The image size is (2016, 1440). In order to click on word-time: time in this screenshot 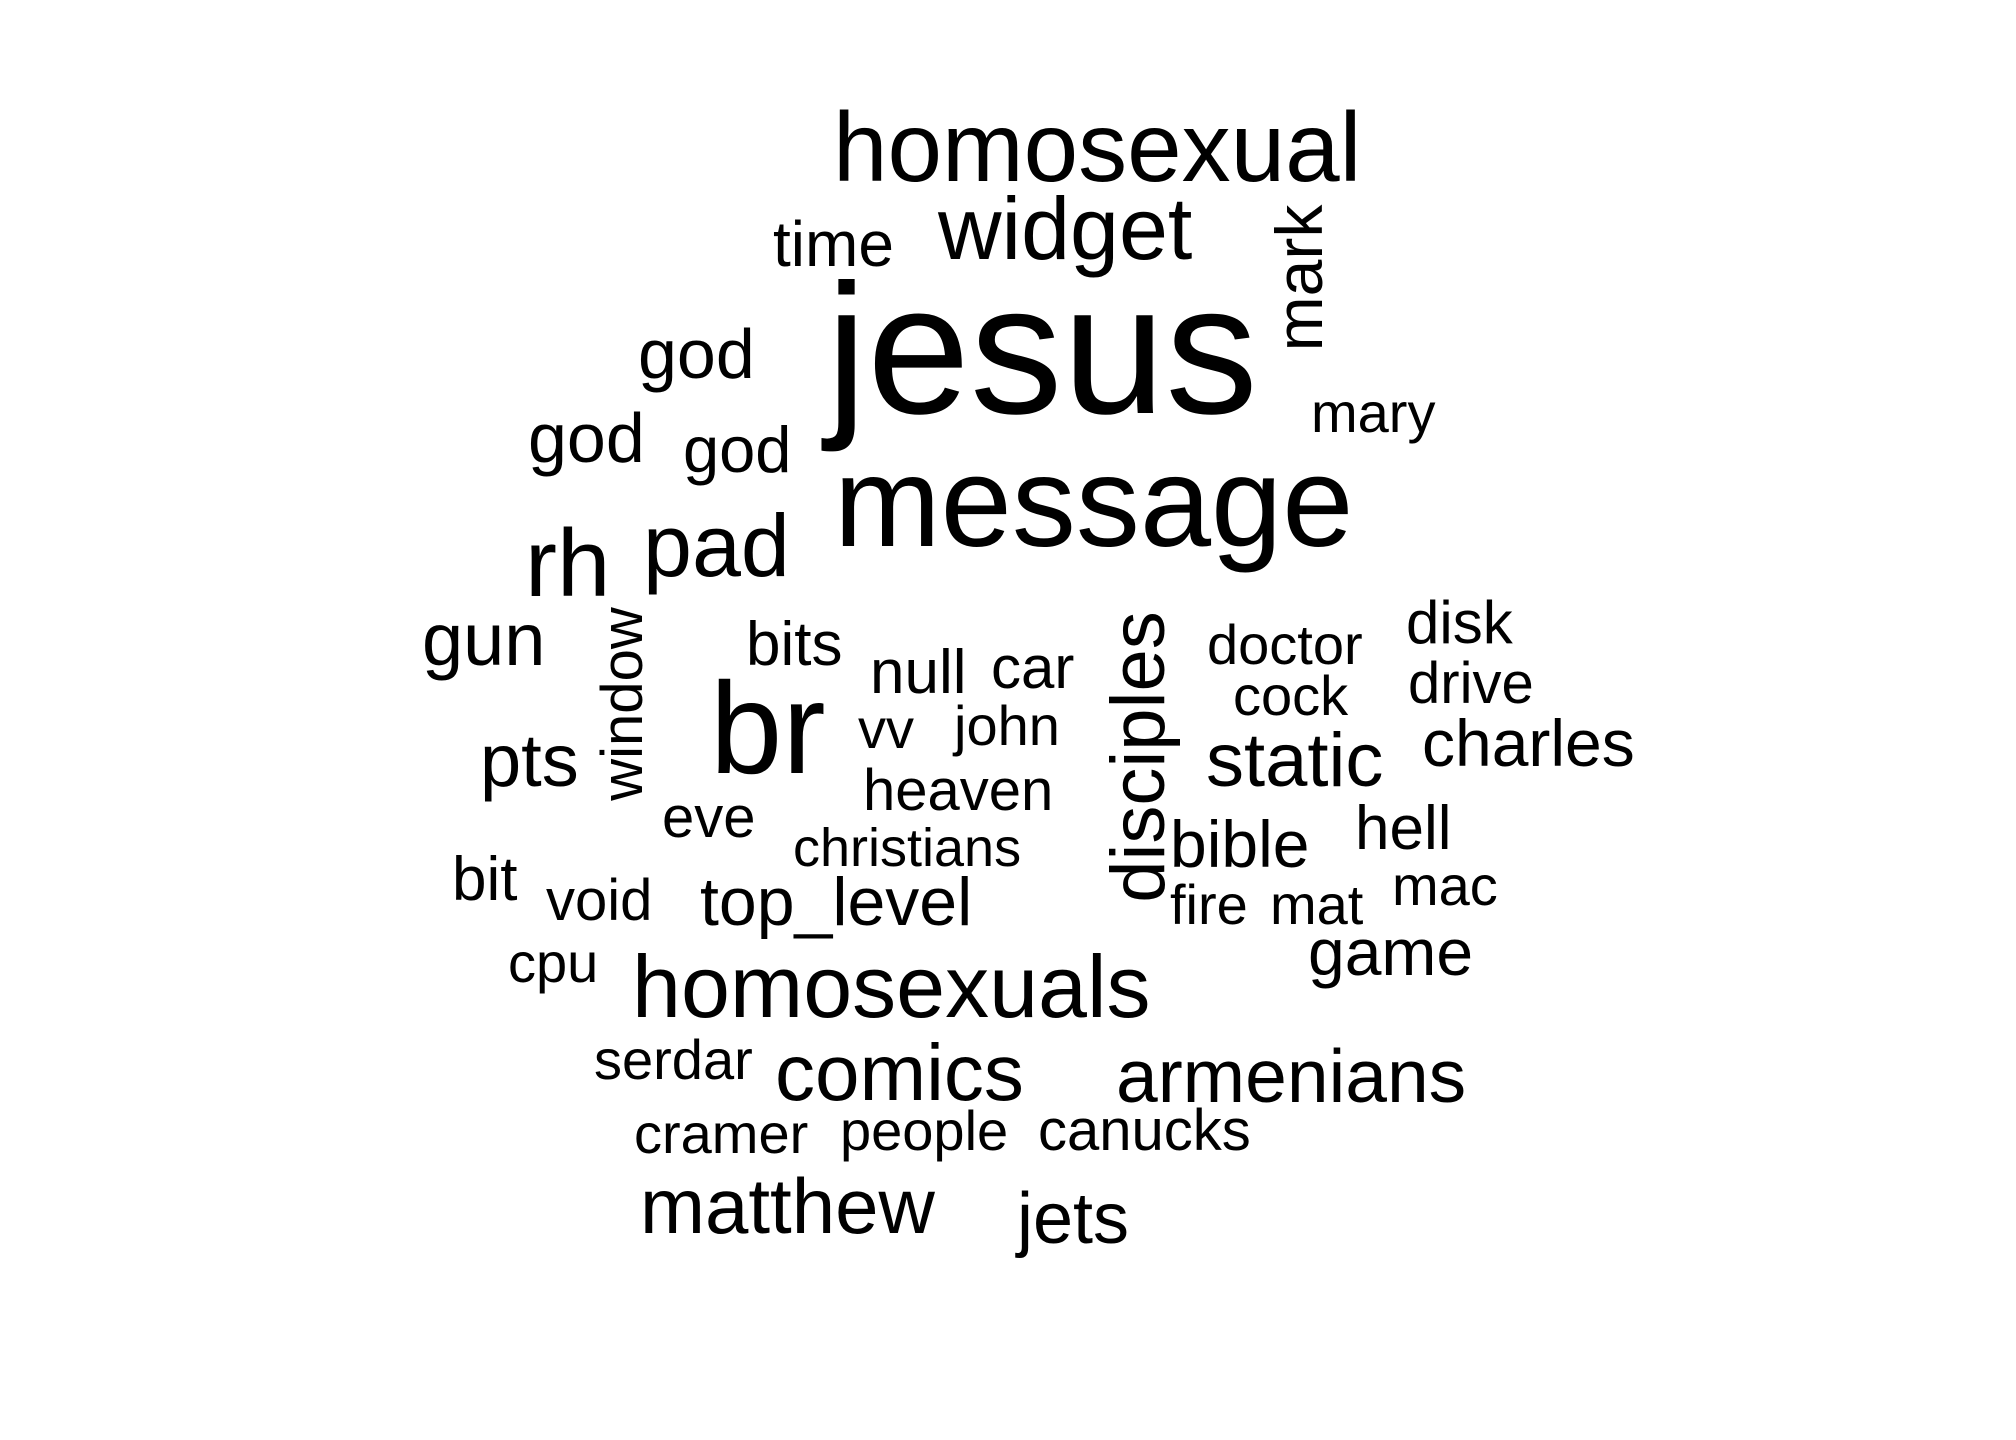, I will do `click(833, 244)`.